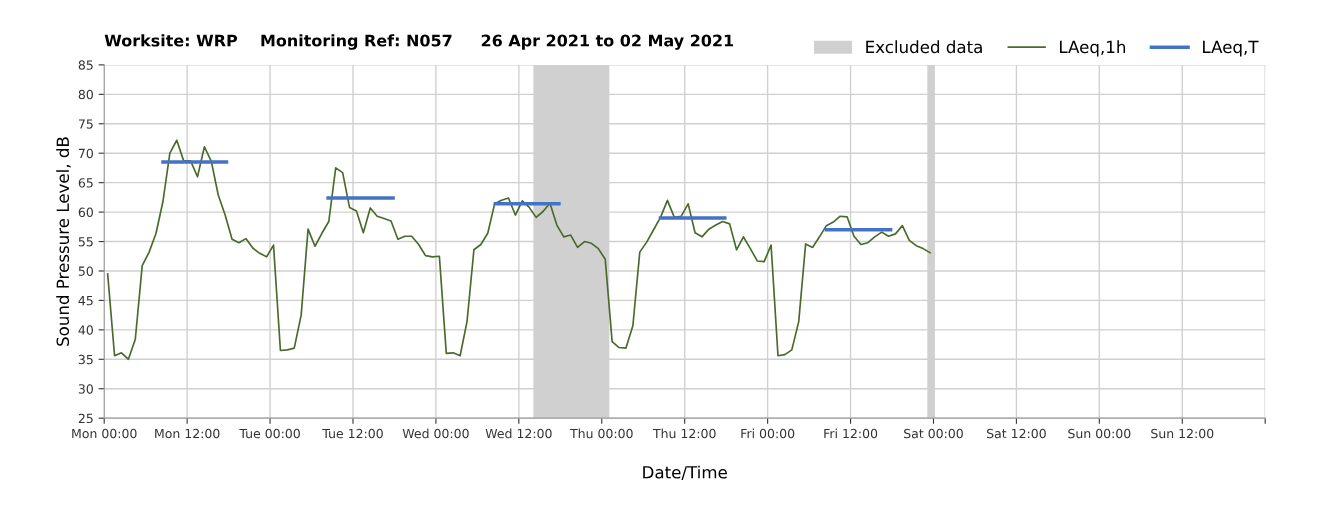 The height and width of the screenshot is (515, 1336). I want to click on x-tick-label: Thu 00:00, so click(601, 433).